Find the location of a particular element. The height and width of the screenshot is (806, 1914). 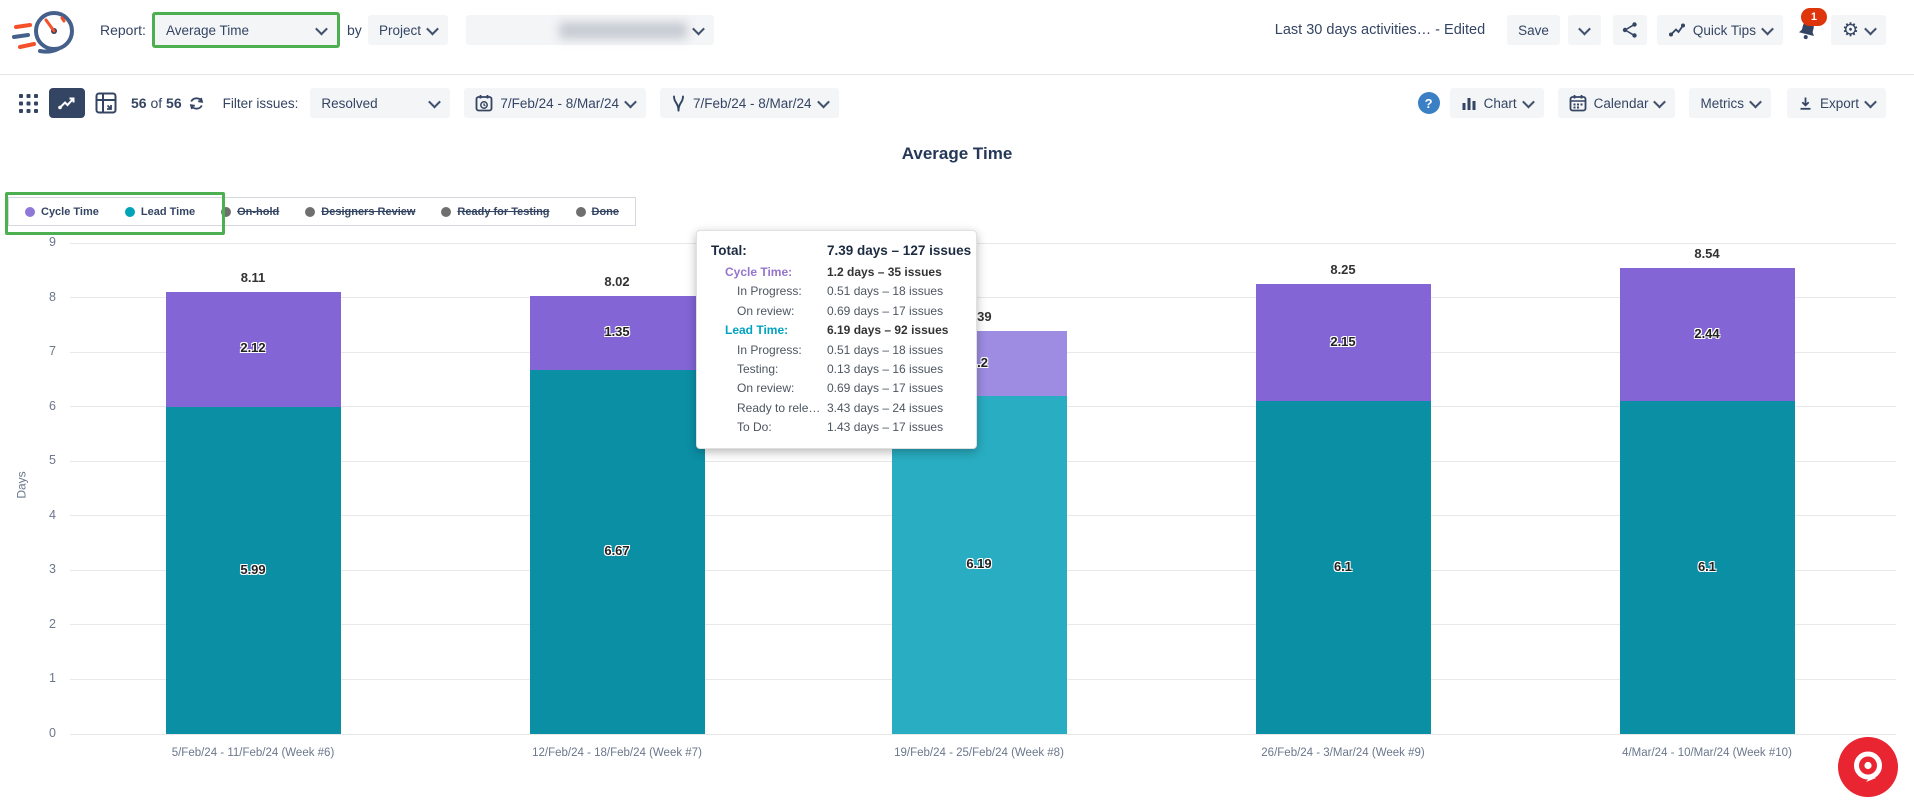

cycle-time-value-label: 2.12 is located at coordinates (253, 348).